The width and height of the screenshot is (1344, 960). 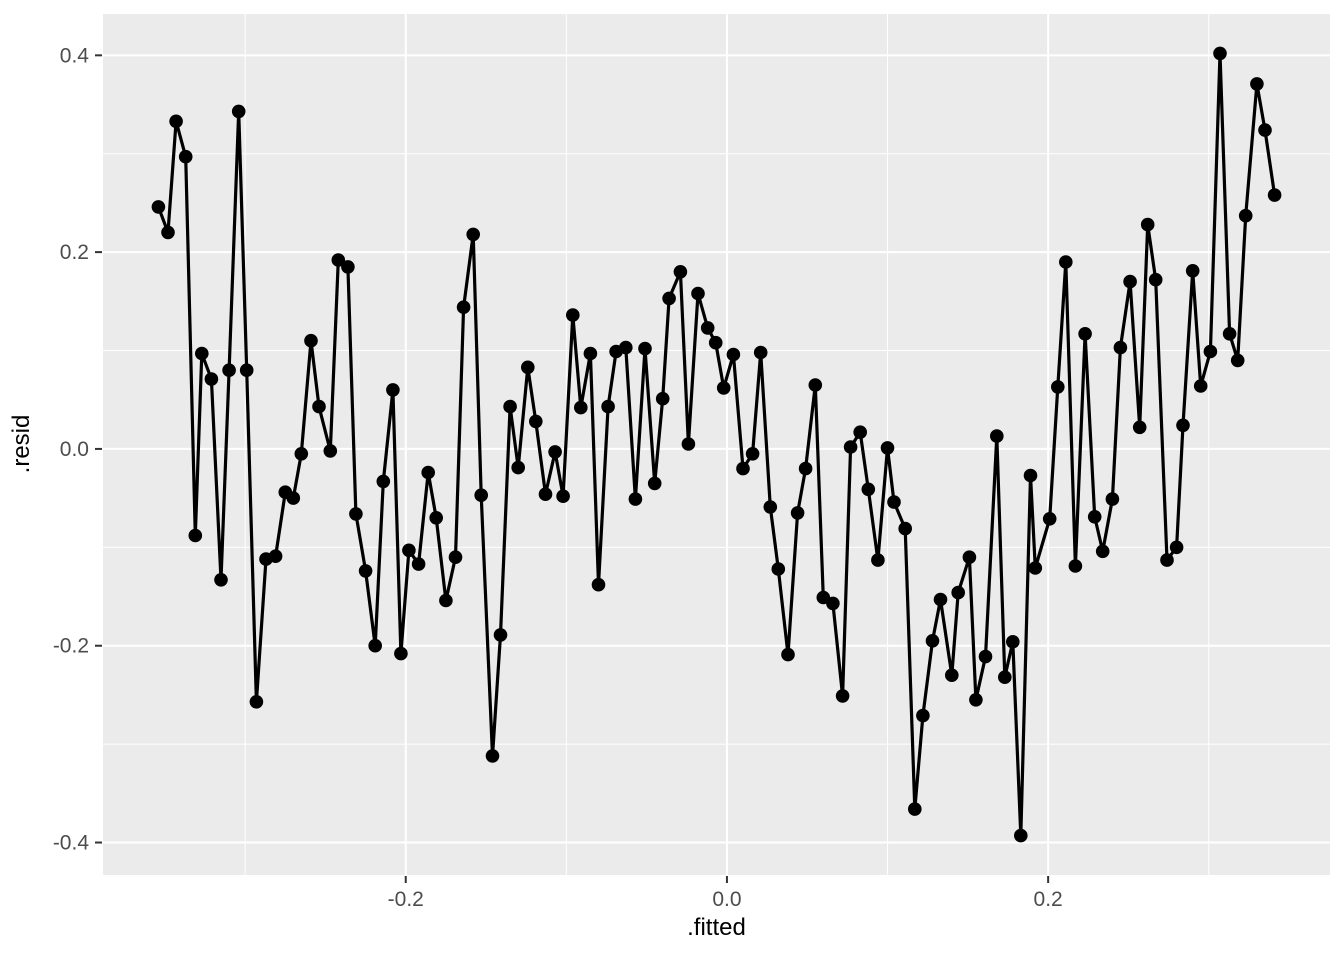 What do you see at coordinates (406, 899) in the screenshot?
I see `x-tick-label: -0.2` at bounding box center [406, 899].